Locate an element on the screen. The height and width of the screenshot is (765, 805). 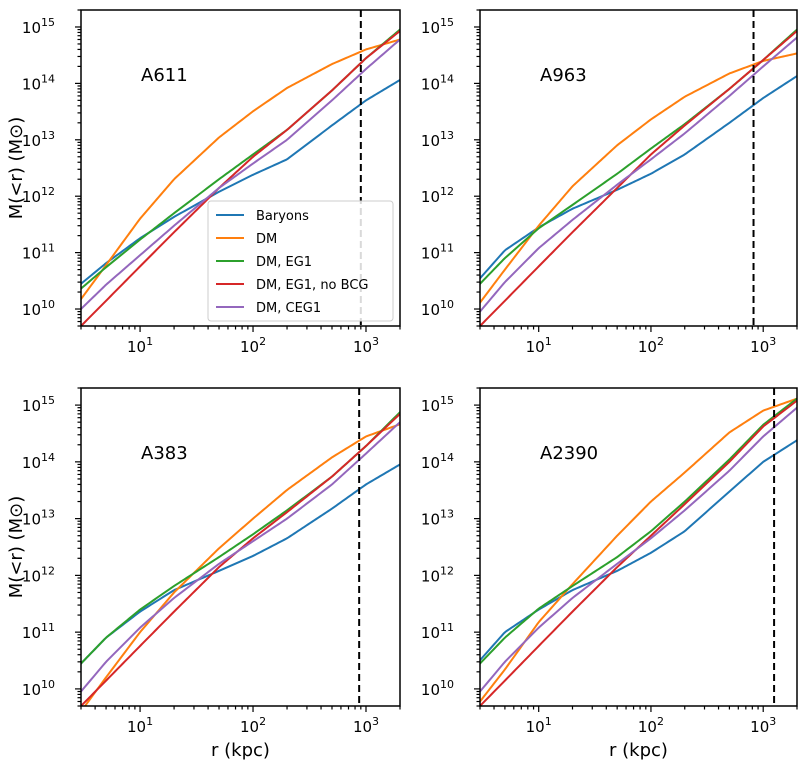
legend: Baryons DM DM, EG1 DM, EG1, no BCG DM, CEG1 is located at coordinates (300, 261).